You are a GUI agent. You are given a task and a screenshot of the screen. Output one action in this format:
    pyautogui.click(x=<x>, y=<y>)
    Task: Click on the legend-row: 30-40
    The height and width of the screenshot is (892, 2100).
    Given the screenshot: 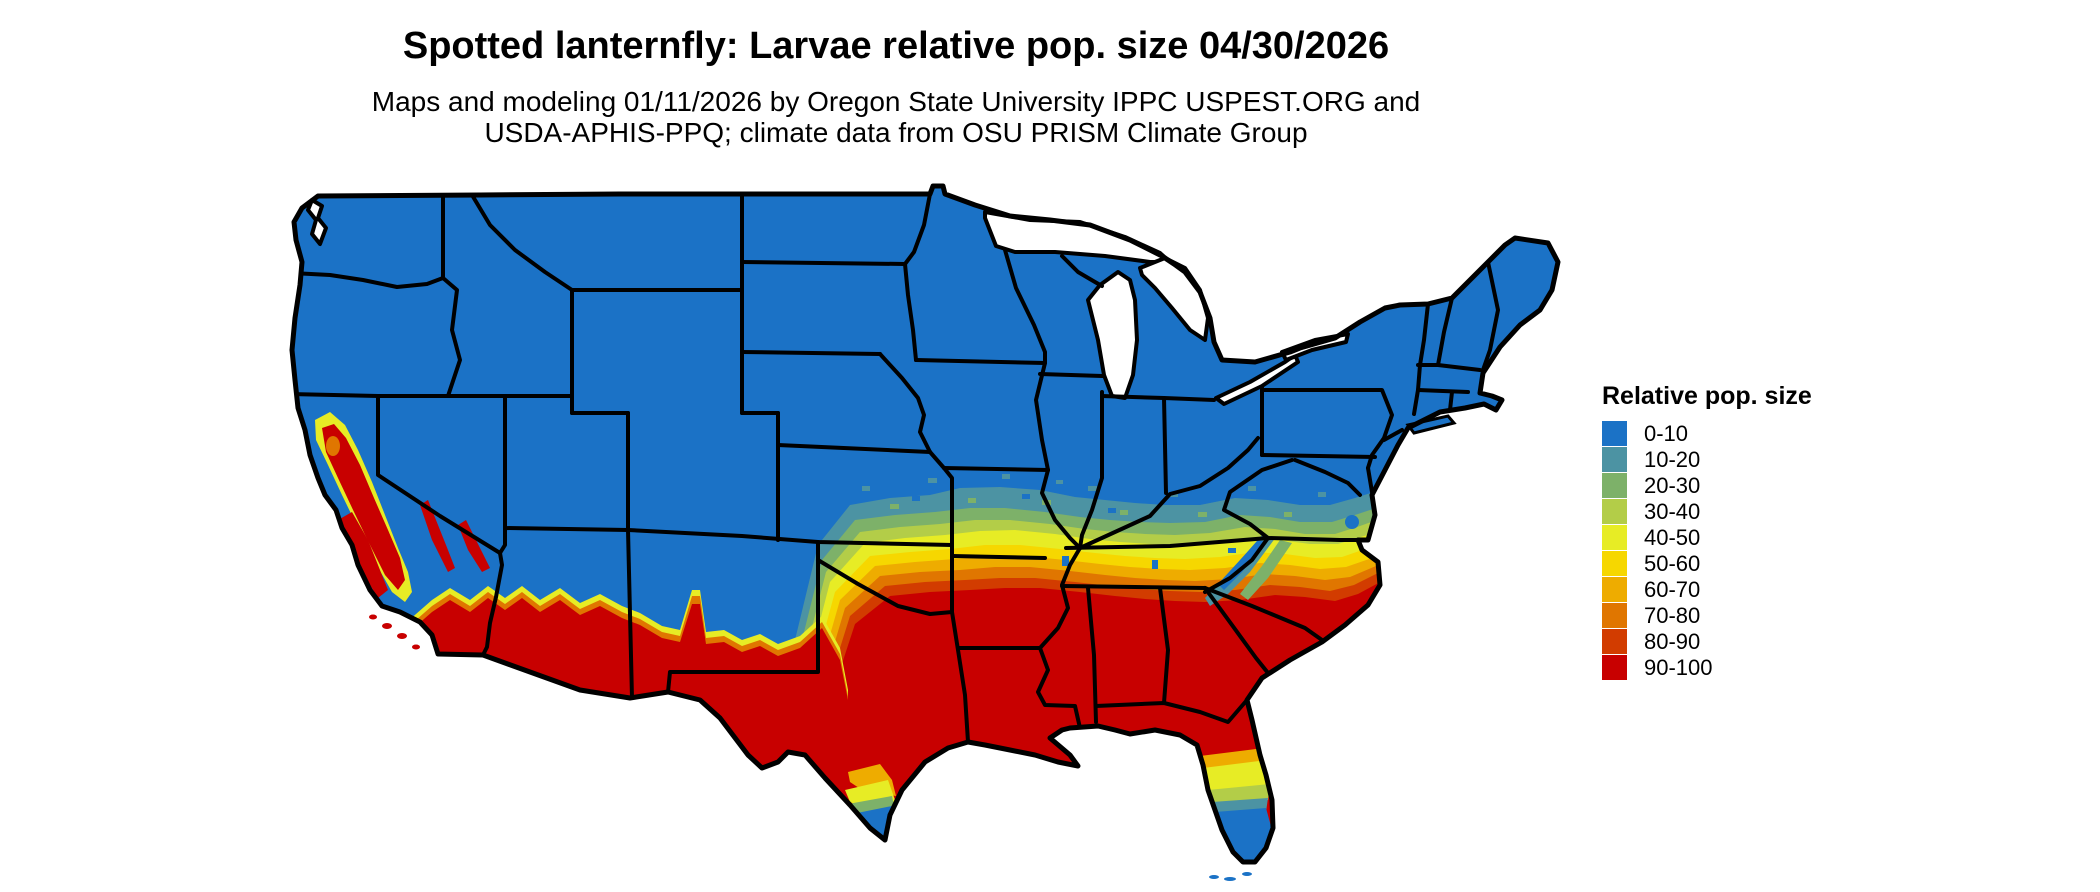 What is the action you would take?
    pyautogui.click(x=1707, y=511)
    